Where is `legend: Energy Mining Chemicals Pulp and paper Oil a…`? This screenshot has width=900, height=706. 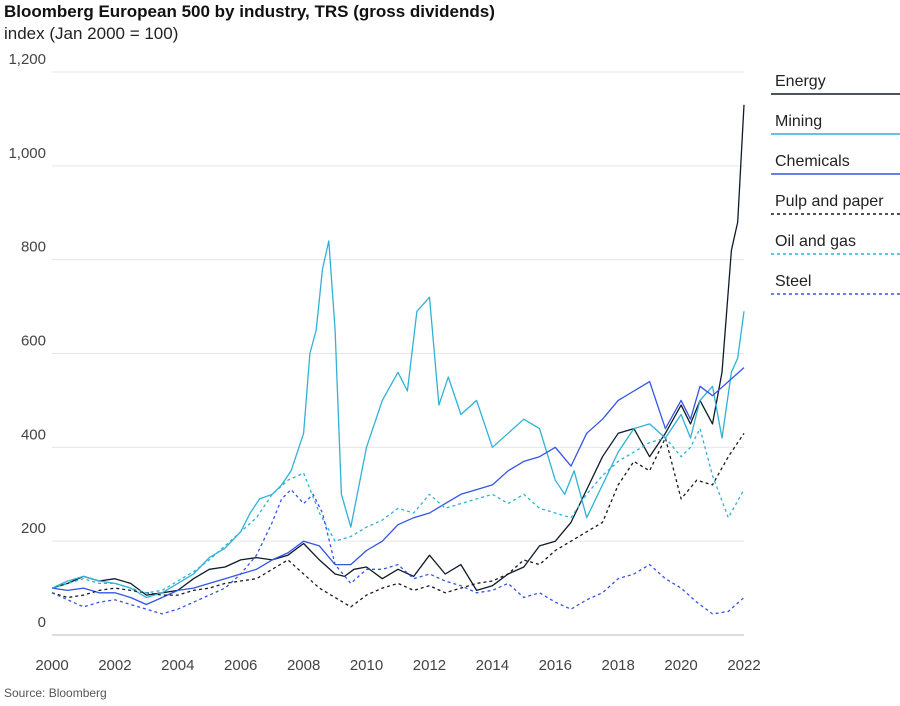
legend: Energy Mining Chemicals Pulp and paper Oil a… is located at coordinates (835, 184).